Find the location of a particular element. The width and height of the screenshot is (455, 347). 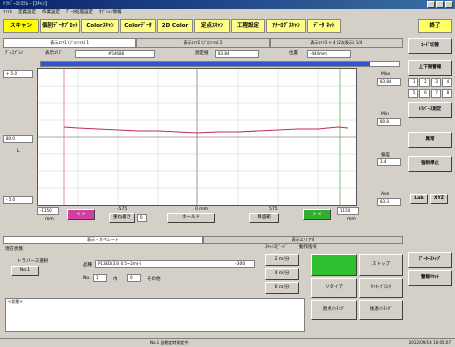

tool-process-button: 工程設定 is located at coordinates (248, 26).